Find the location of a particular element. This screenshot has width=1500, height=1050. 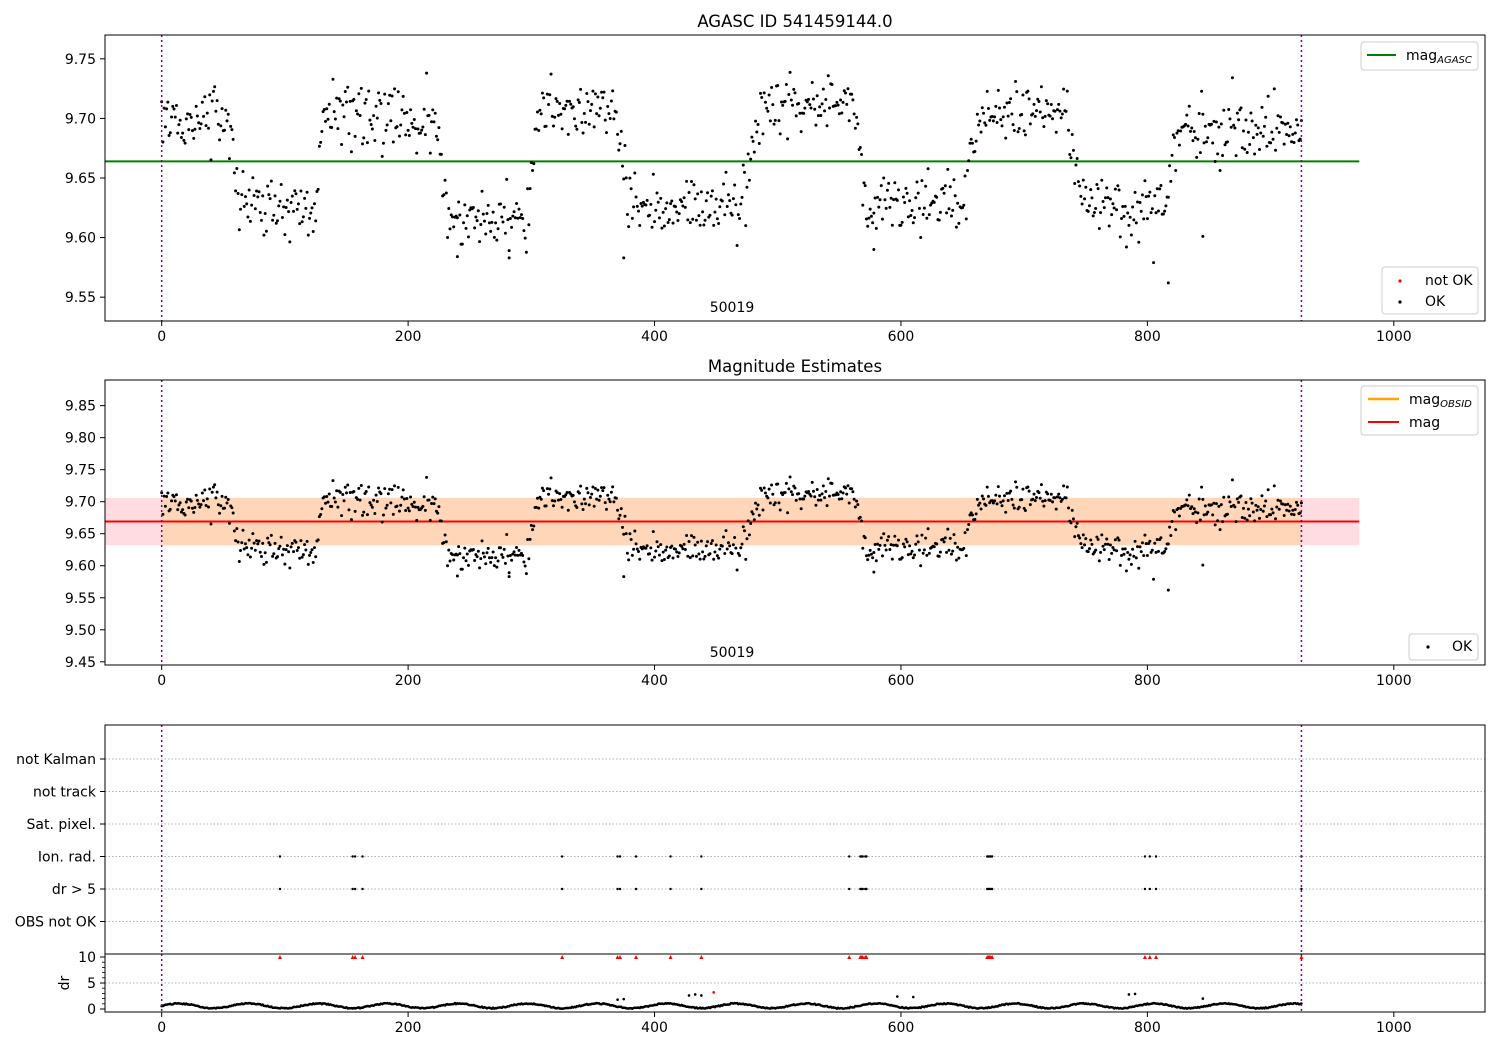

y-tick-label: 9.65 is located at coordinates (80, 179).